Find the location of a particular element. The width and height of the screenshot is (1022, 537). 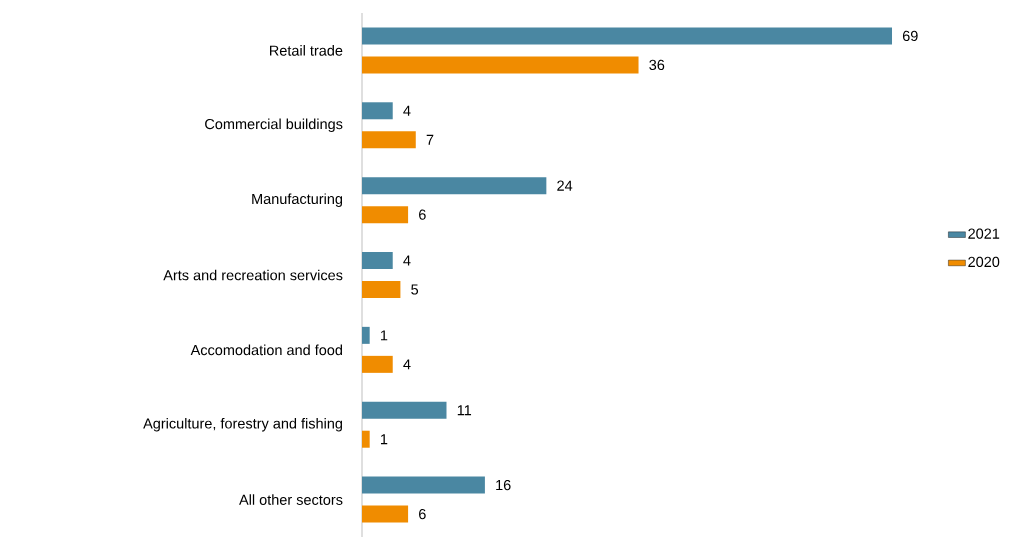

data-label: 36 is located at coordinates (657, 65).